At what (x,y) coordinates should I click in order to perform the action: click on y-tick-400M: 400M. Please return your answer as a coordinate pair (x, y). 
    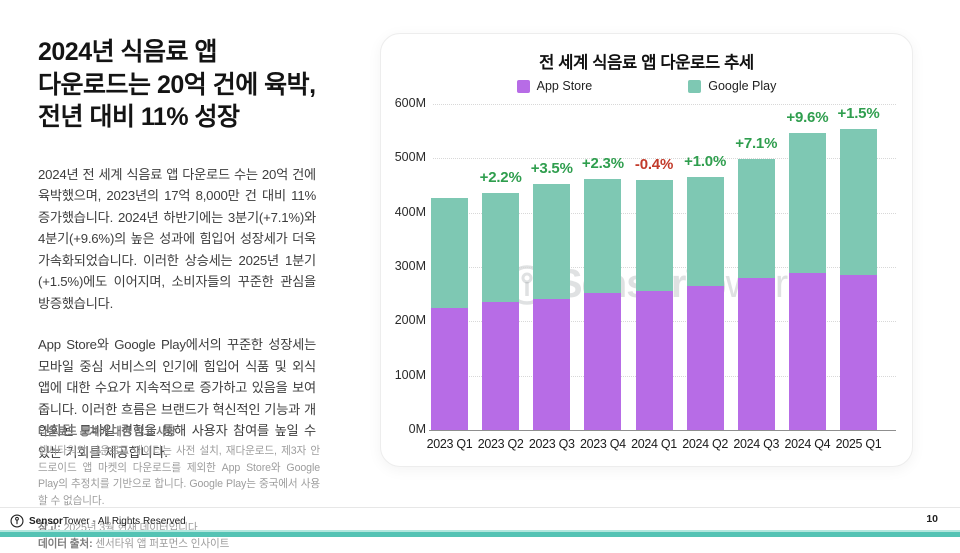
    Looking at the image, I should click on (410, 211).